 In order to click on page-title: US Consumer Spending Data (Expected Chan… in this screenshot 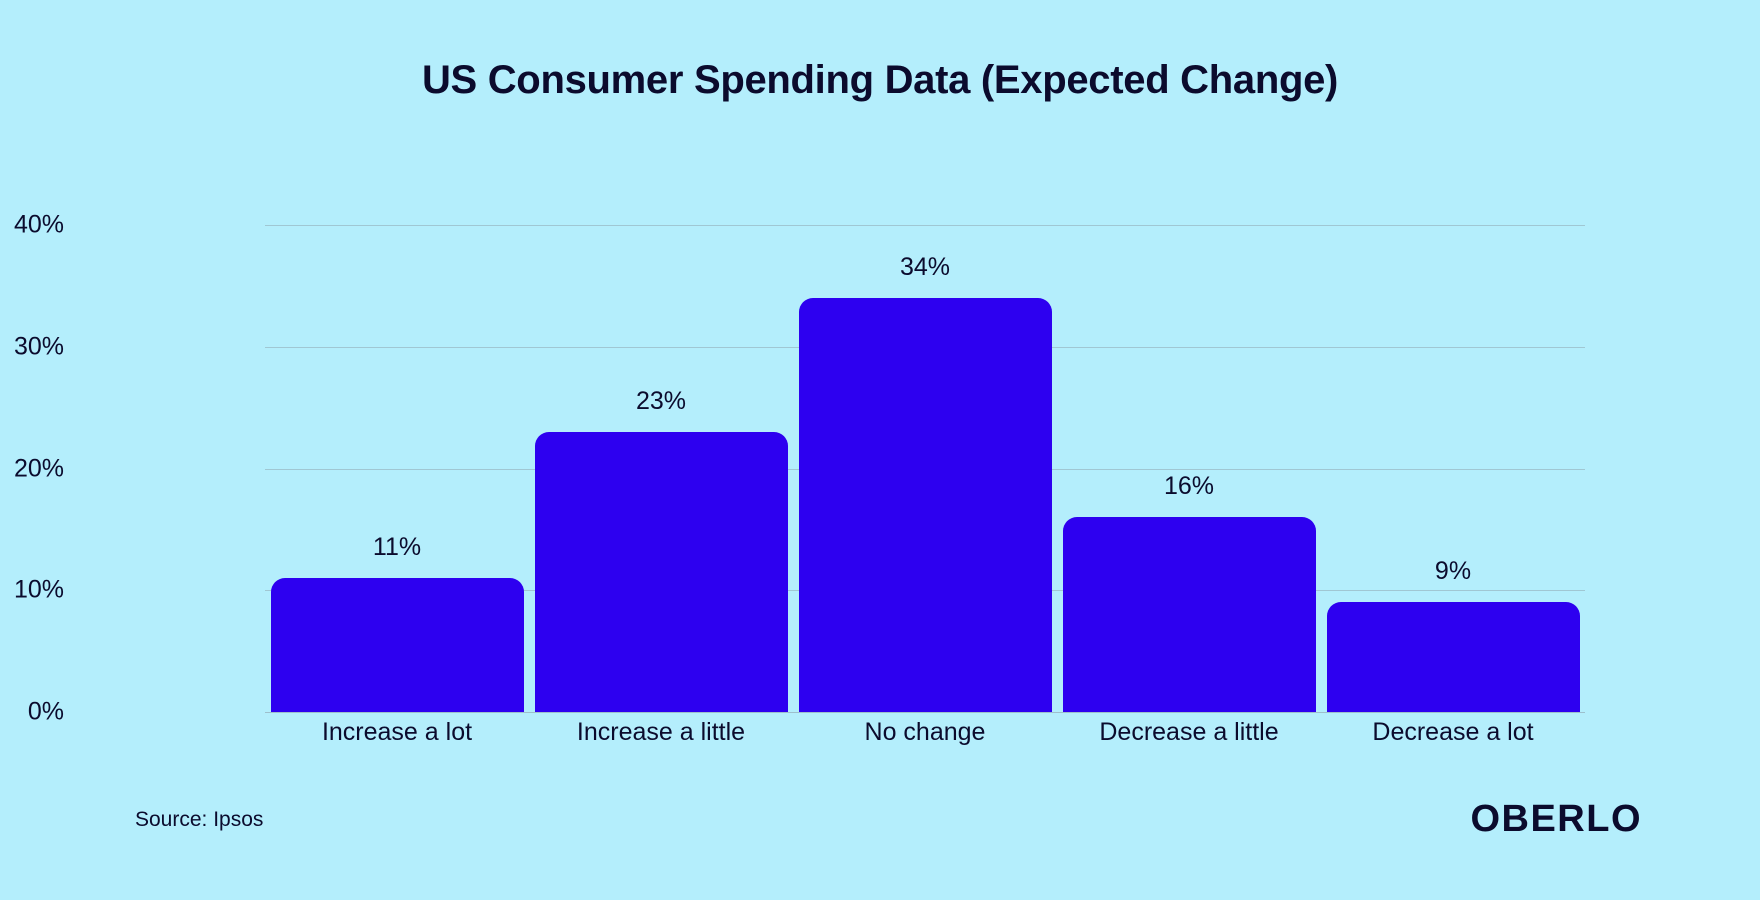, I will do `click(880, 80)`.